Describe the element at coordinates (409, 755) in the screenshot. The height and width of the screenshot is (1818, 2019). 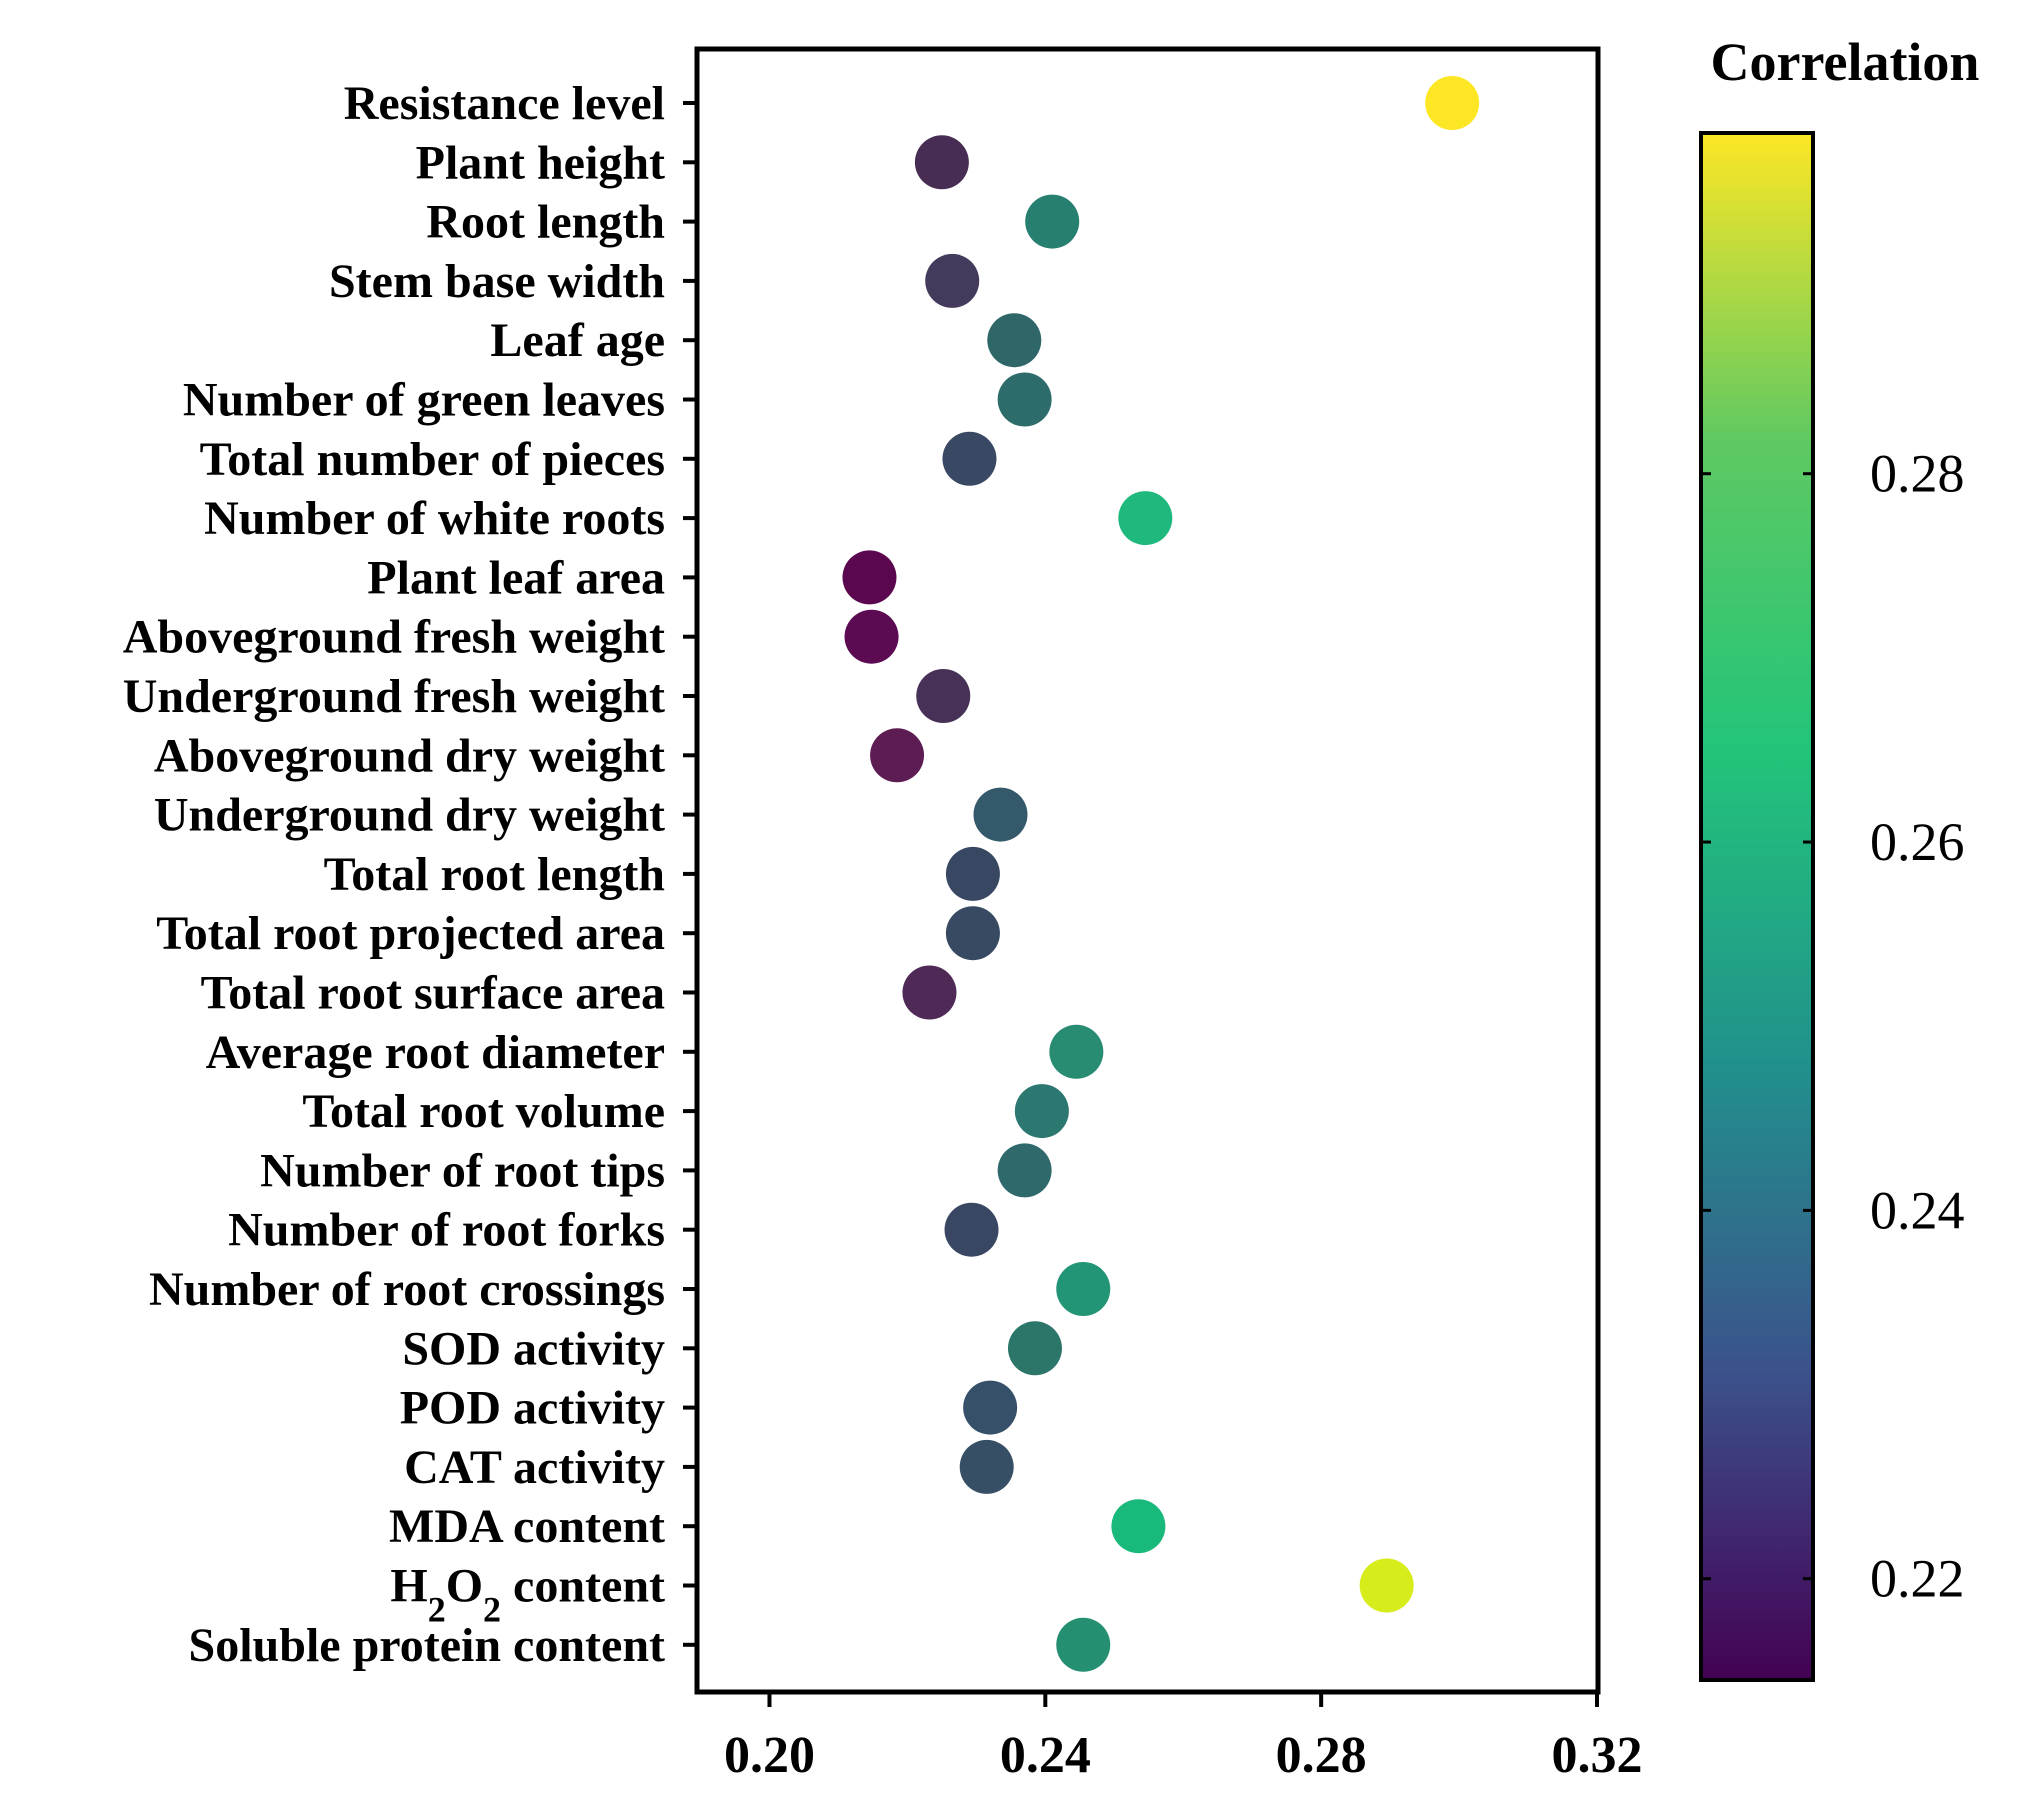
I see `category-label-aboveground-dry-weight: Aboveground dry weight` at that location.